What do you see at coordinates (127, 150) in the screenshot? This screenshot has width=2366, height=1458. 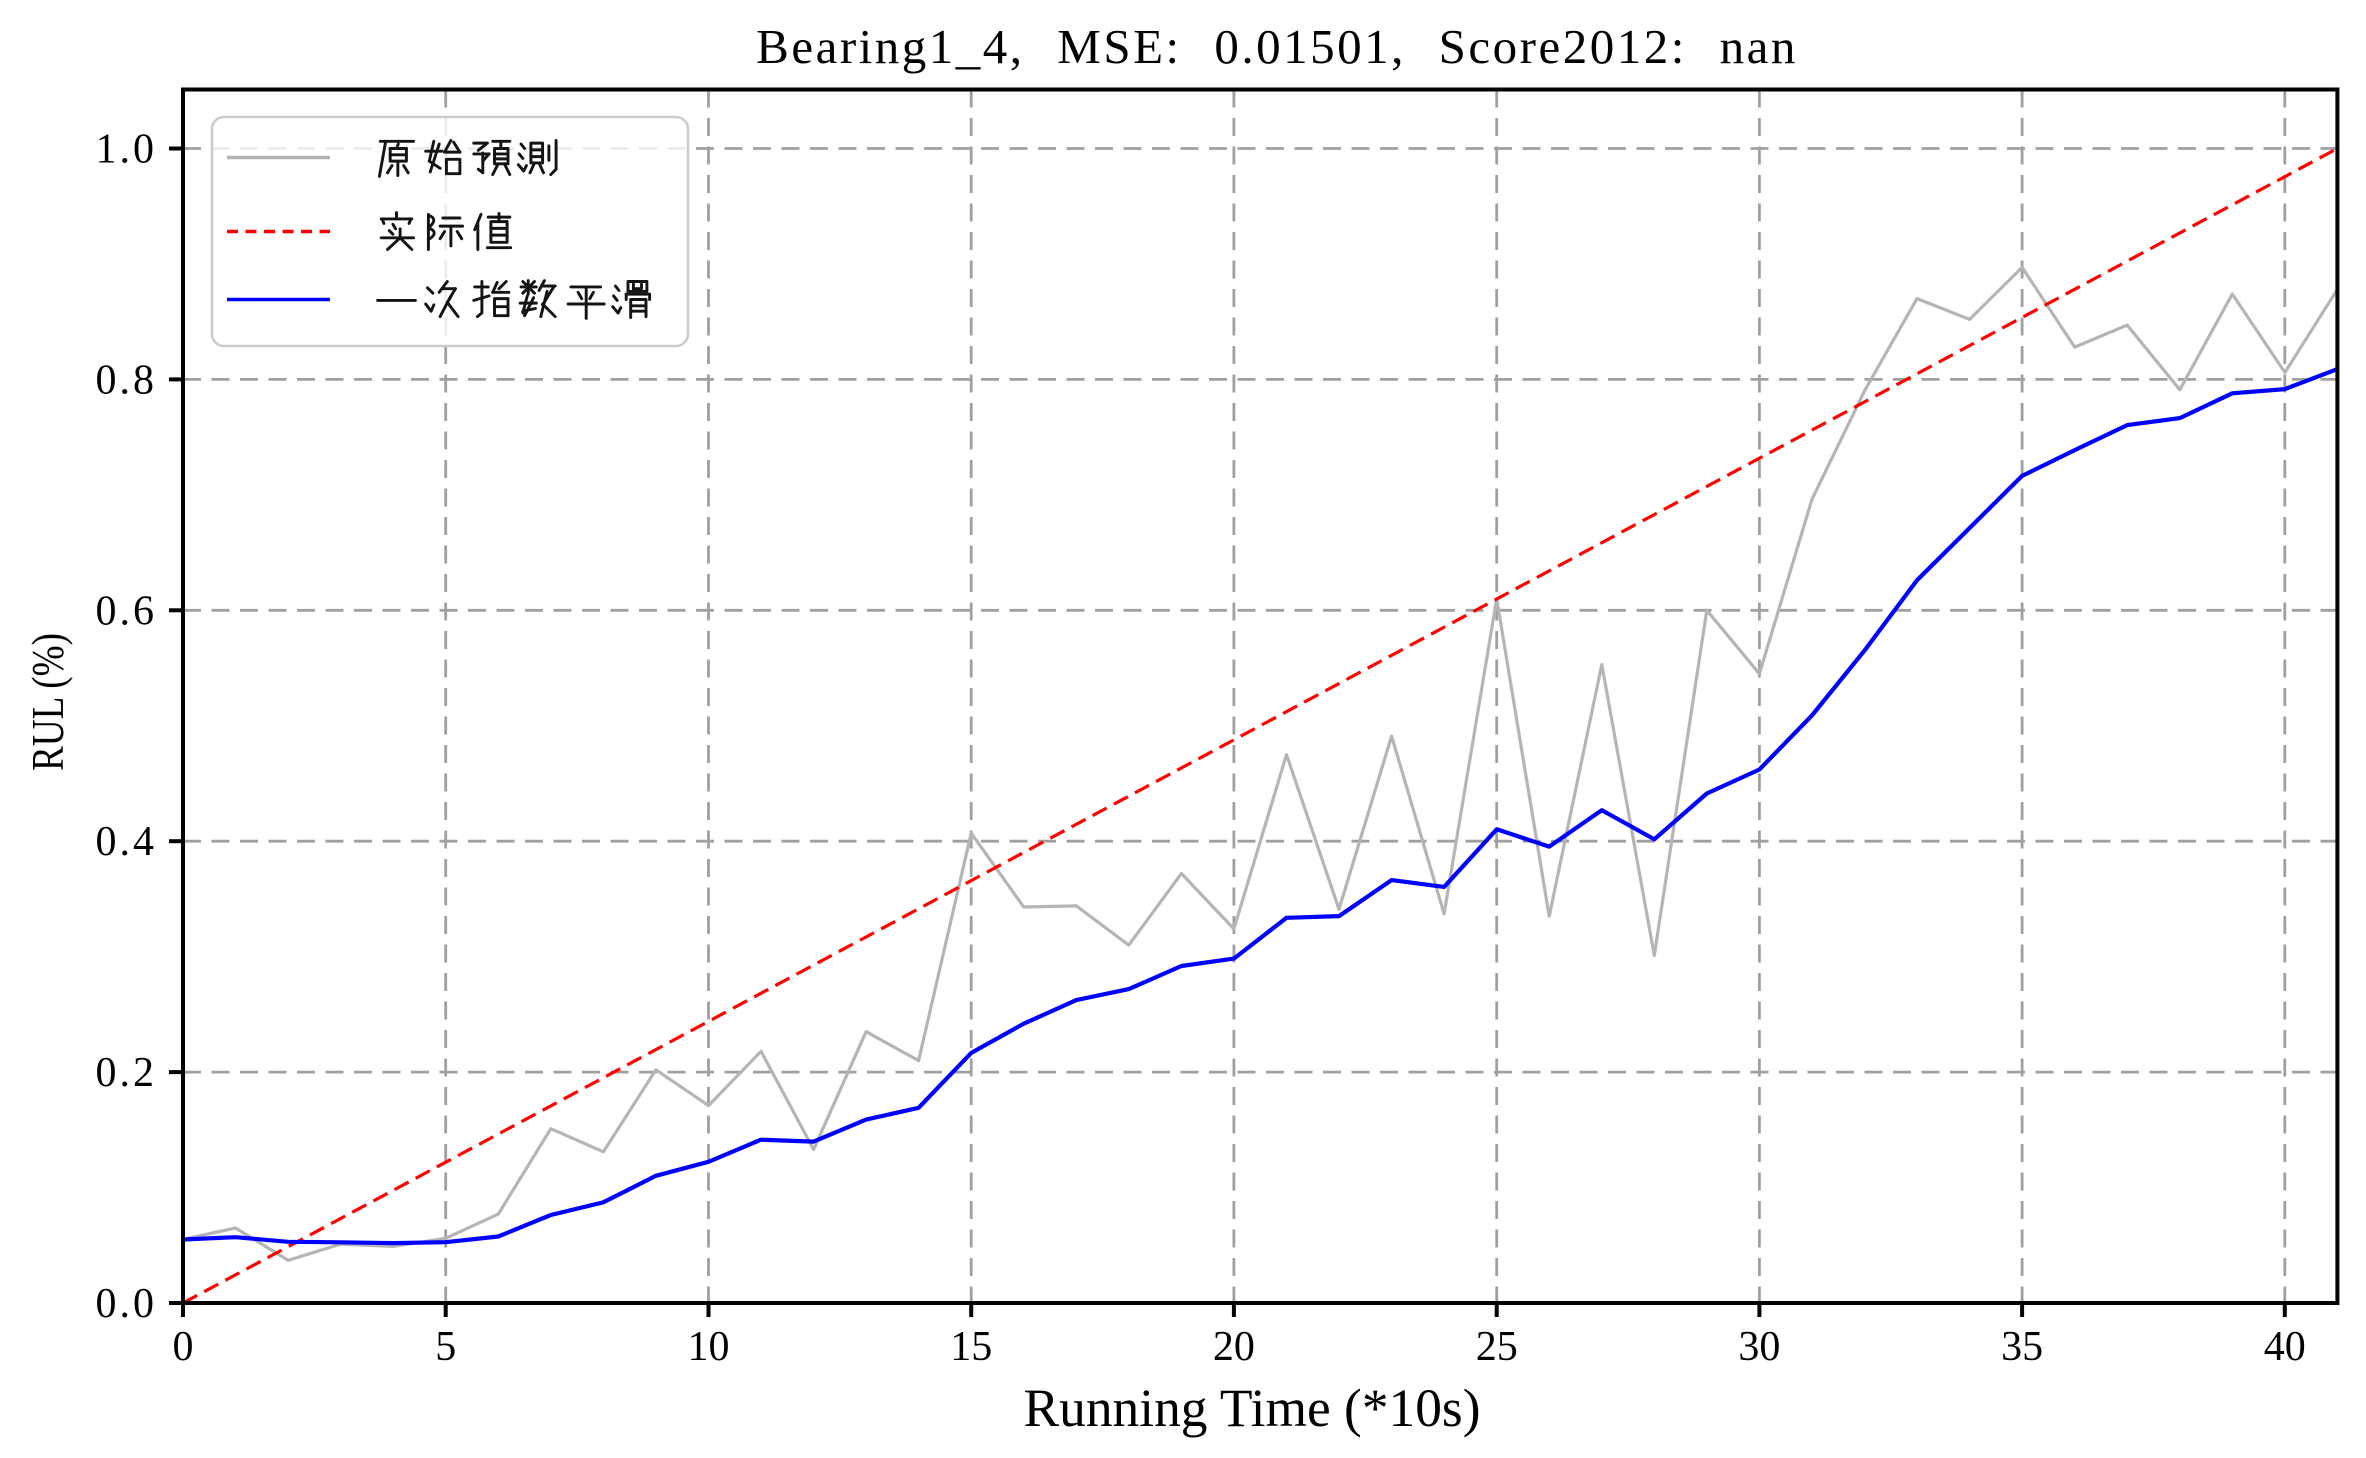 I see `svg-text: 1.0` at bounding box center [127, 150].